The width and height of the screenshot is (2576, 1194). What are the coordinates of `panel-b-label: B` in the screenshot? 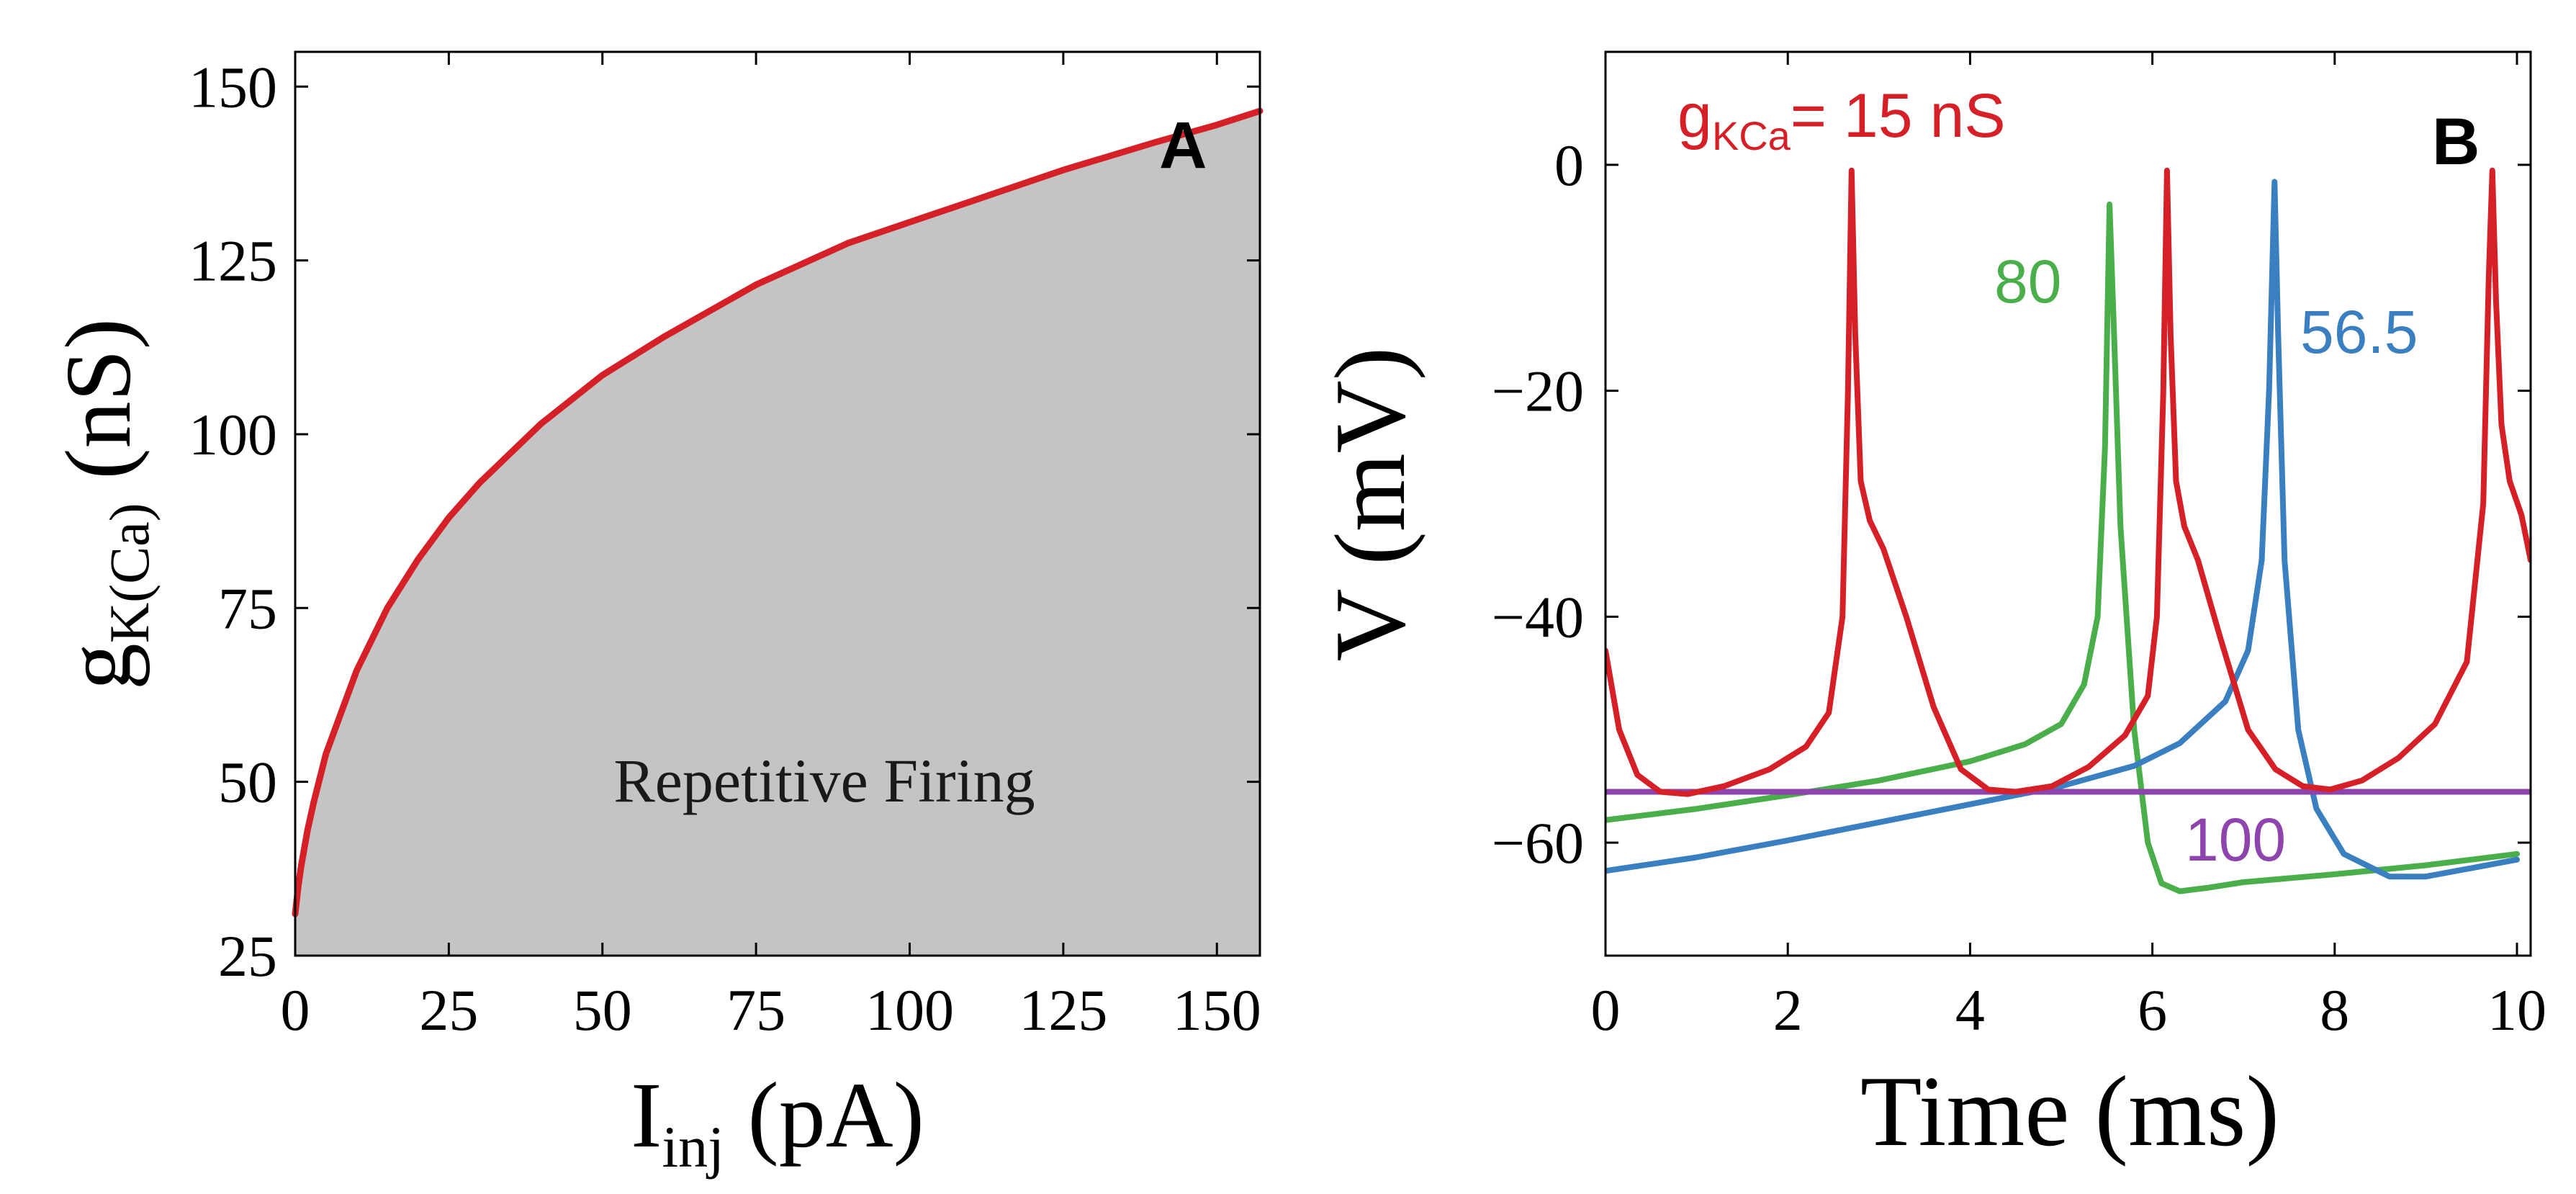 It's located at (2456, 142).